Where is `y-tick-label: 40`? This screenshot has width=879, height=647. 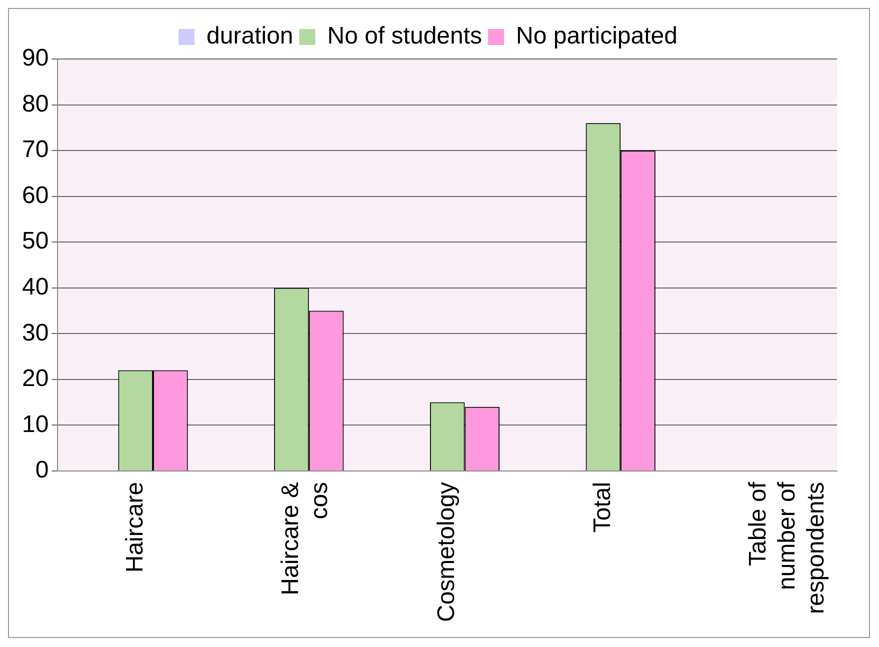 y-tick-label: 40 is located at coordinates (35, 286).